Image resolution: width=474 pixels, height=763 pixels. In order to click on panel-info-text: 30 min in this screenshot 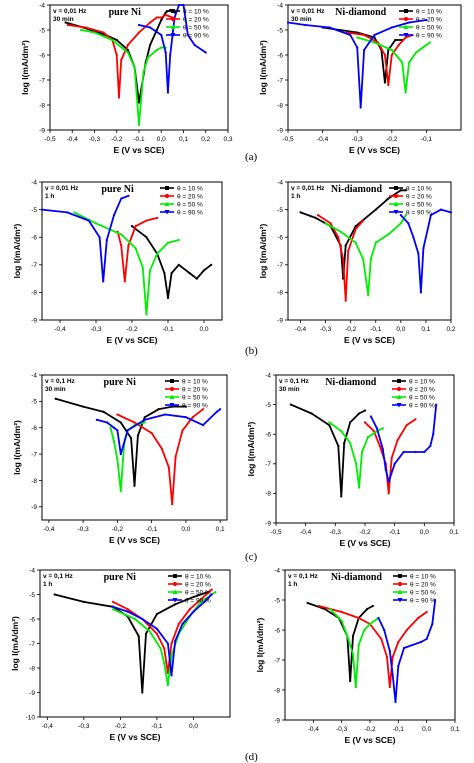, I will do `click(301, 19)`.